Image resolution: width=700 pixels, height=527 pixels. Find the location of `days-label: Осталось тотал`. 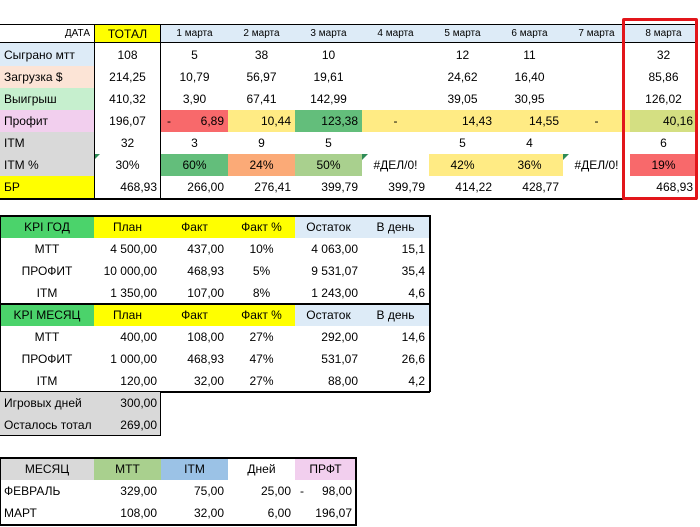

days-label: Осталось тотал is located at coordinates (47, 425).